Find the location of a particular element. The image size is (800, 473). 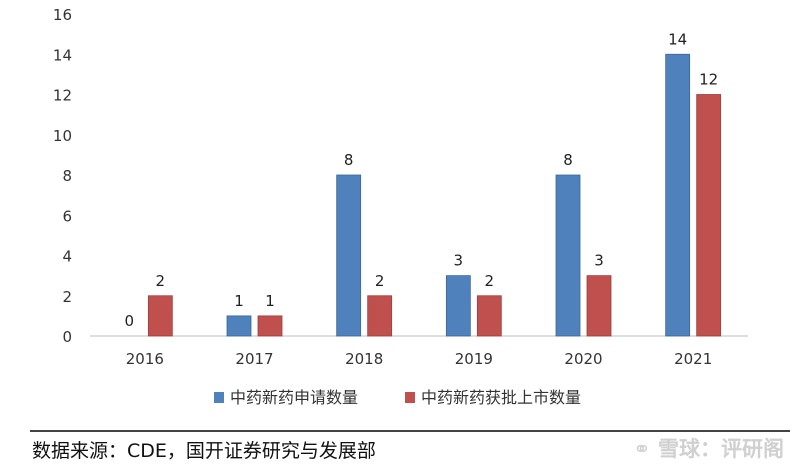

x-tick-label: 2020 is located at coordinates (583, 359).